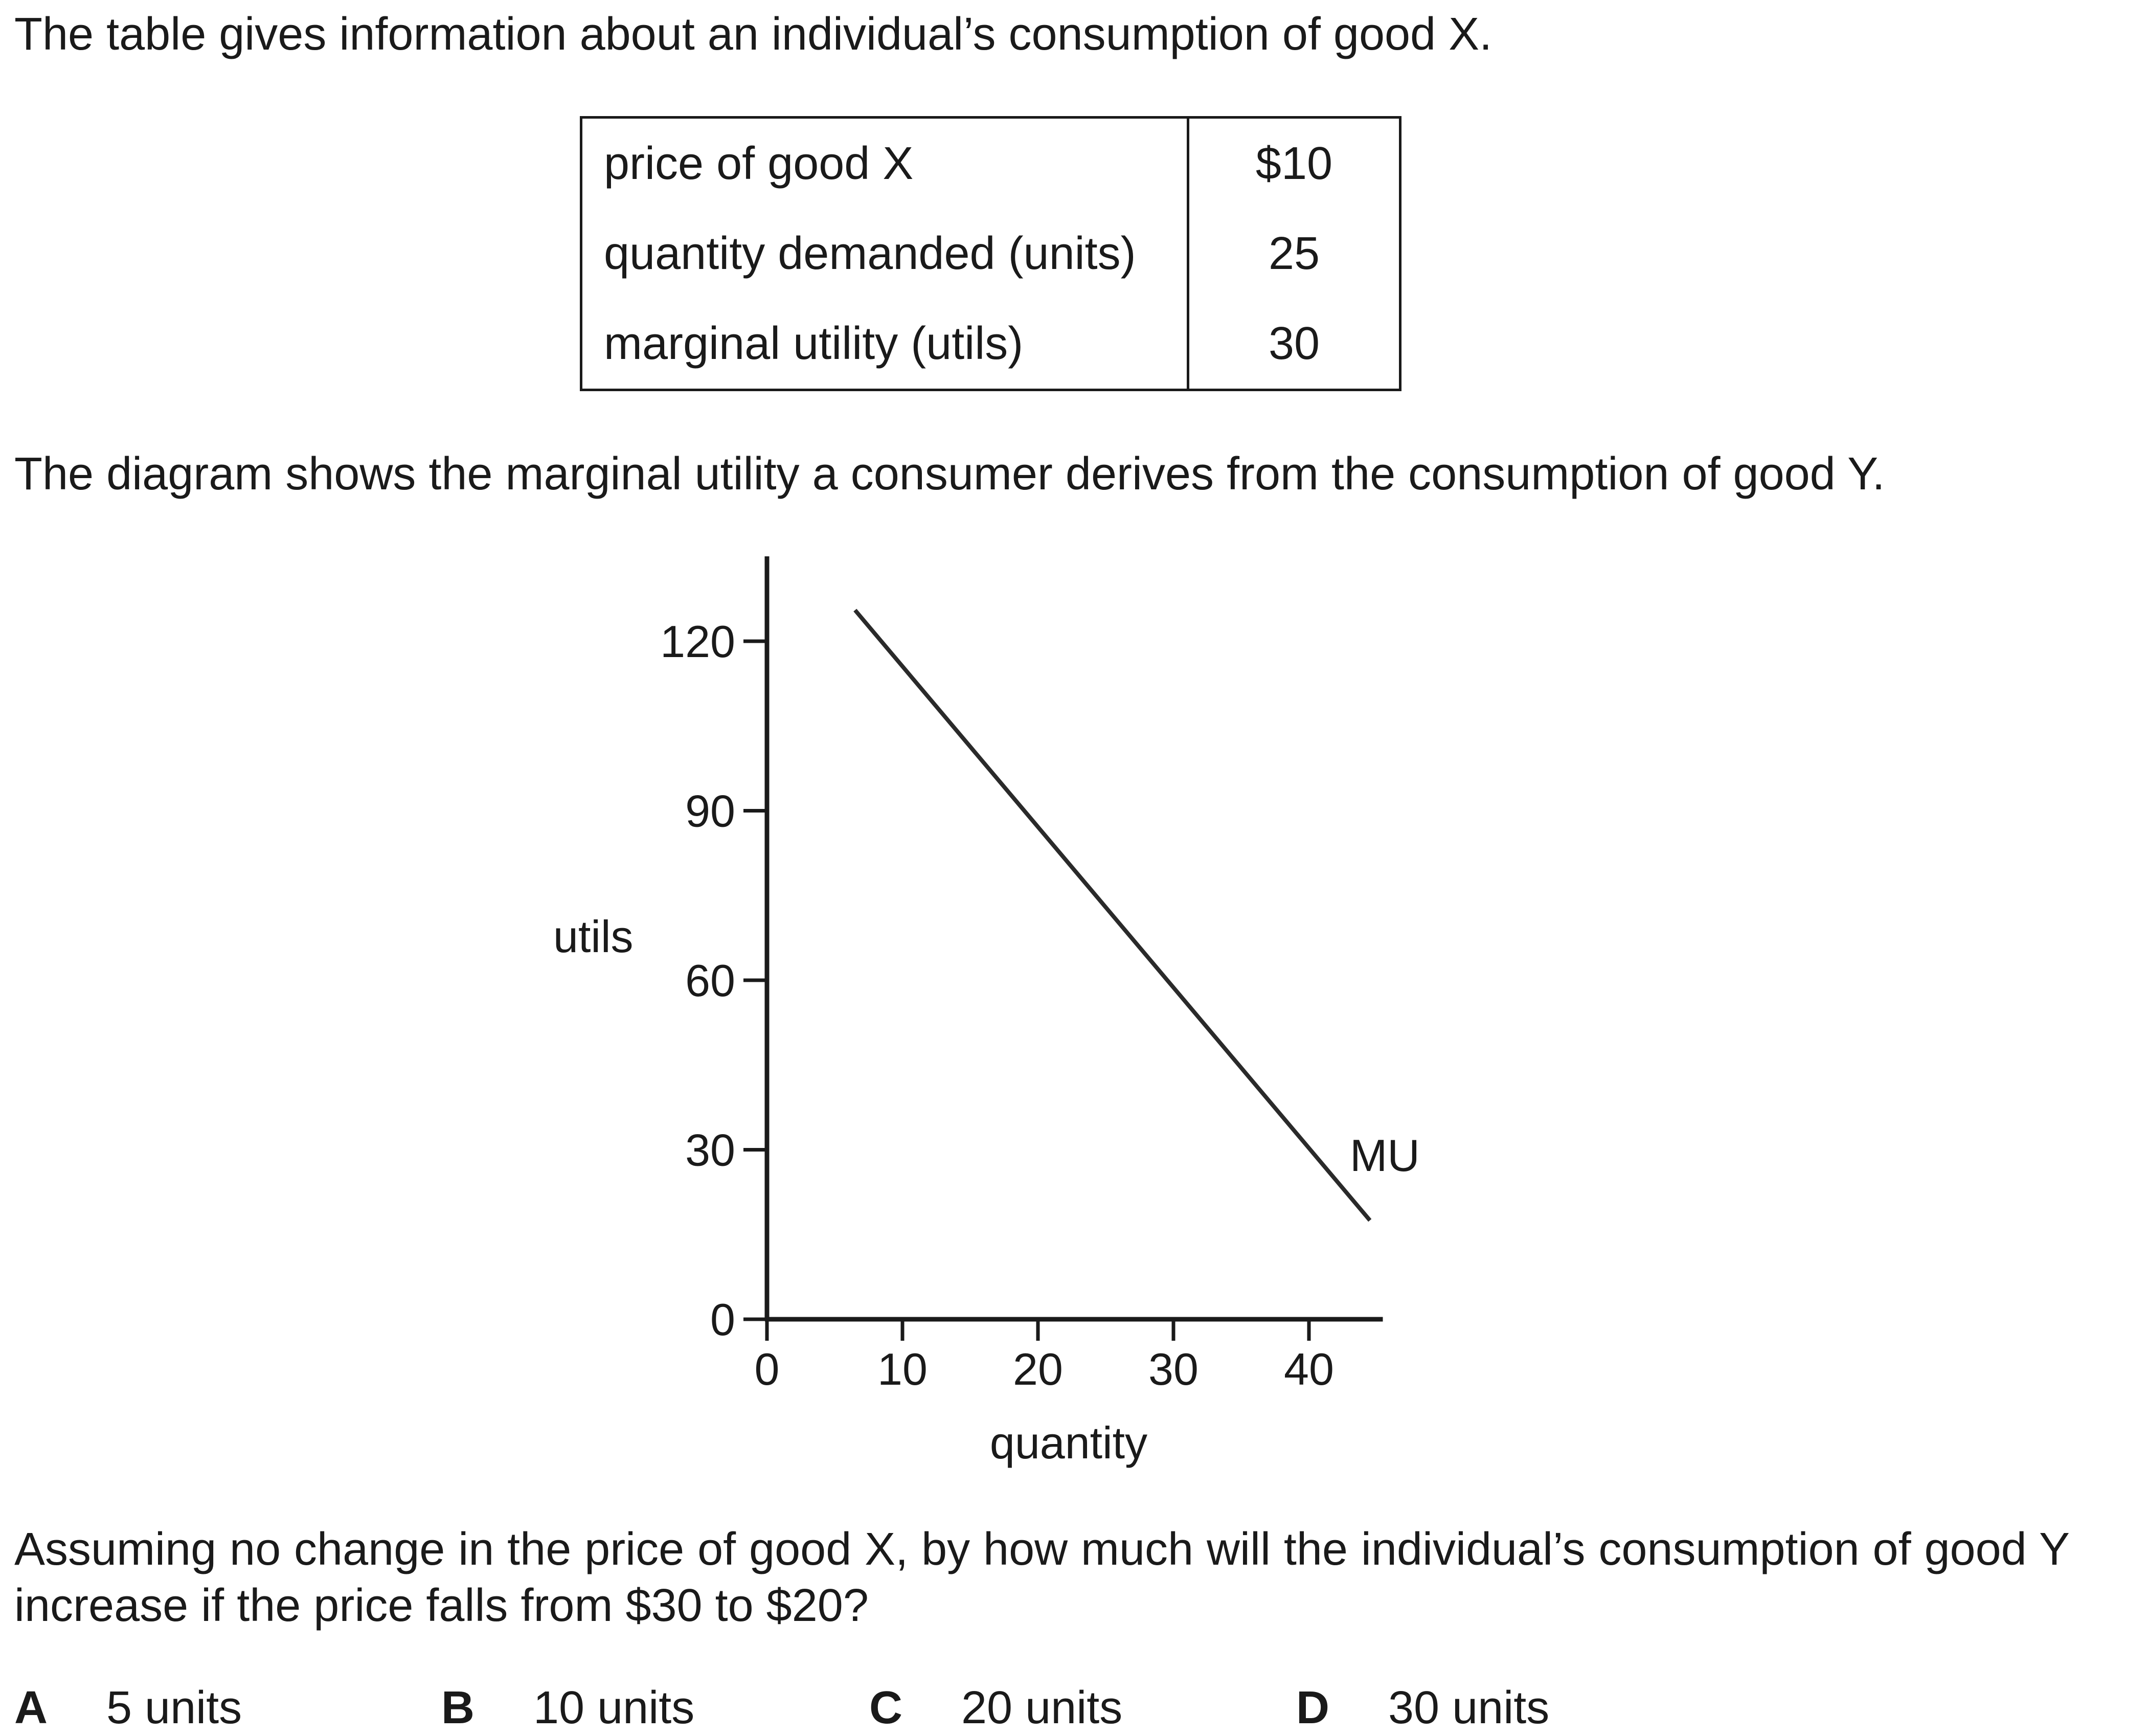 The height and width of the screenshot is (1736, 2148). I want to click on table-row: price of good X $10, so click(990, 163).